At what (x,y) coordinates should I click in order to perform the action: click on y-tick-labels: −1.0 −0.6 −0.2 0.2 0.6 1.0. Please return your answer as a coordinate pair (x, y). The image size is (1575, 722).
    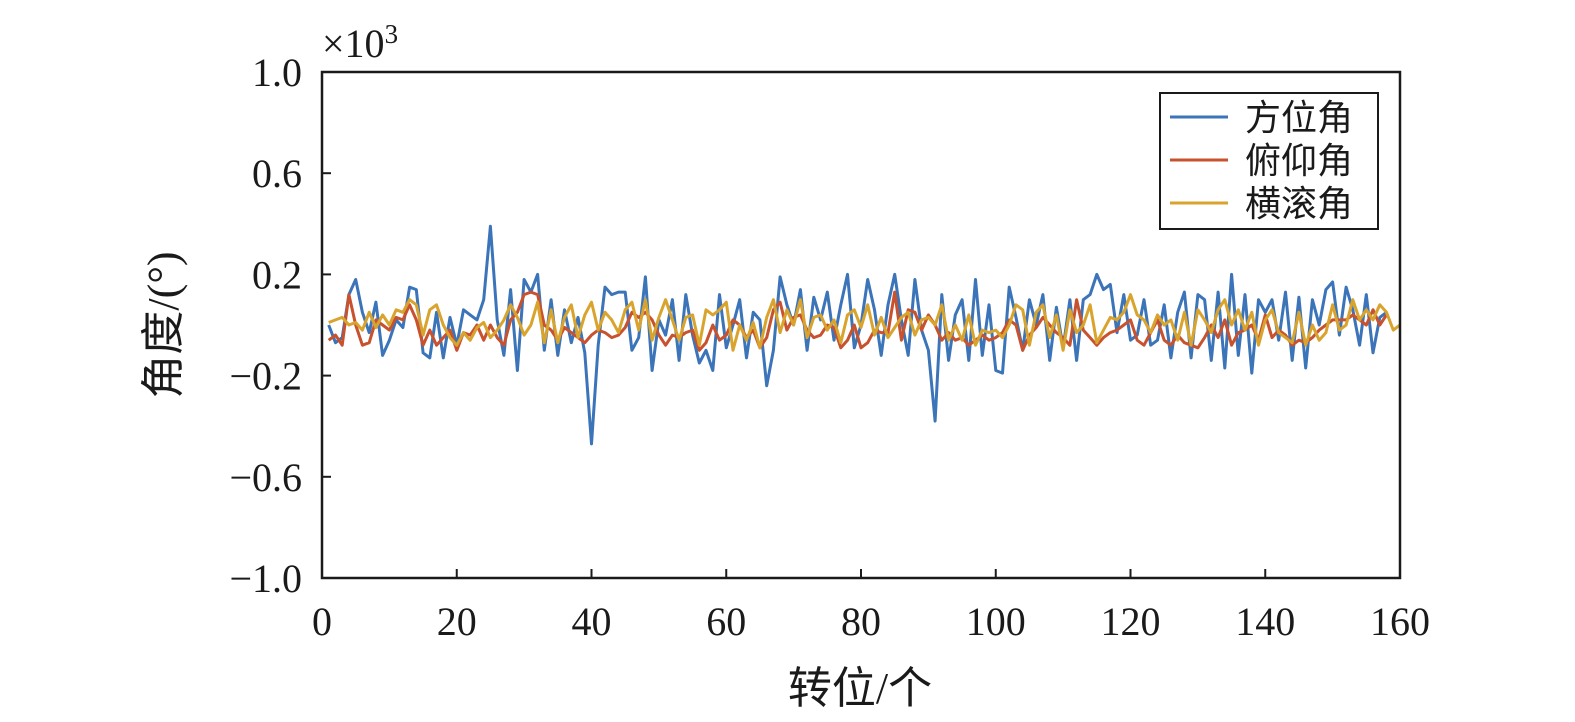
    Looking at the image, I should click on (265, 325).